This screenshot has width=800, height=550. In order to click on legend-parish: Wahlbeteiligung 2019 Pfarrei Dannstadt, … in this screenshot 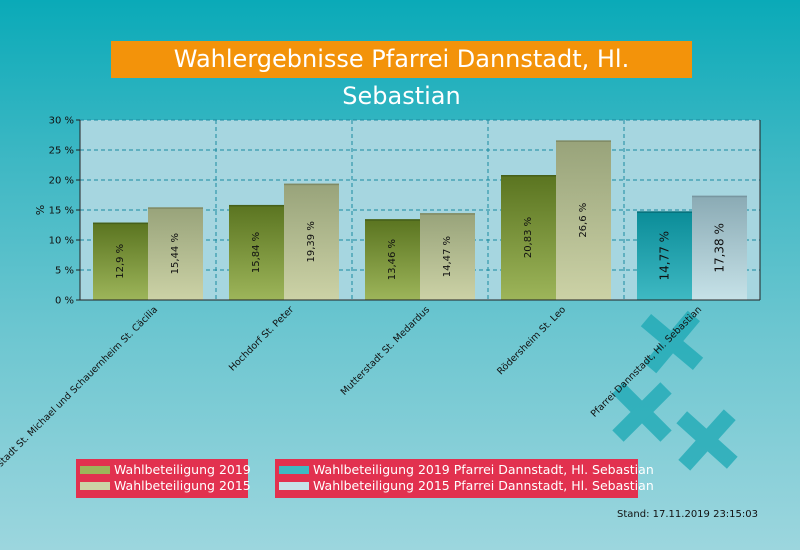, I will do `click(464, 478)`.